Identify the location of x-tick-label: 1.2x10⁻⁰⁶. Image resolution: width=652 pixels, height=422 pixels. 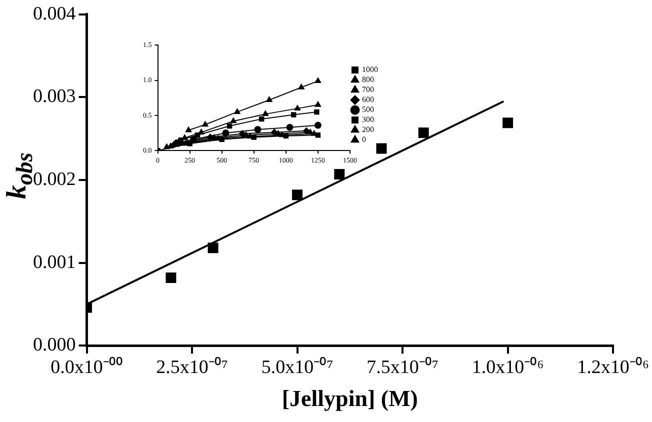
(613, 367).